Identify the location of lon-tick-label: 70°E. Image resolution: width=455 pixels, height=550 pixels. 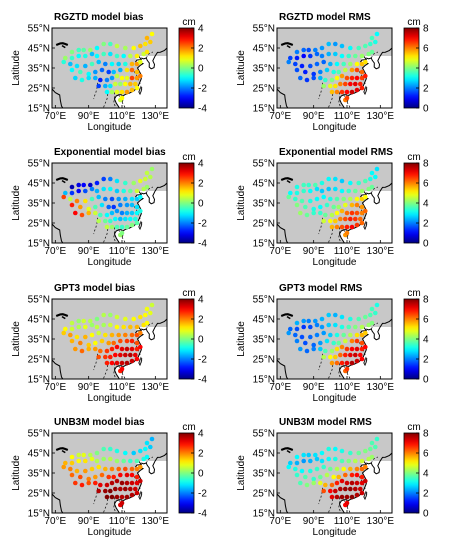
(280, 251).